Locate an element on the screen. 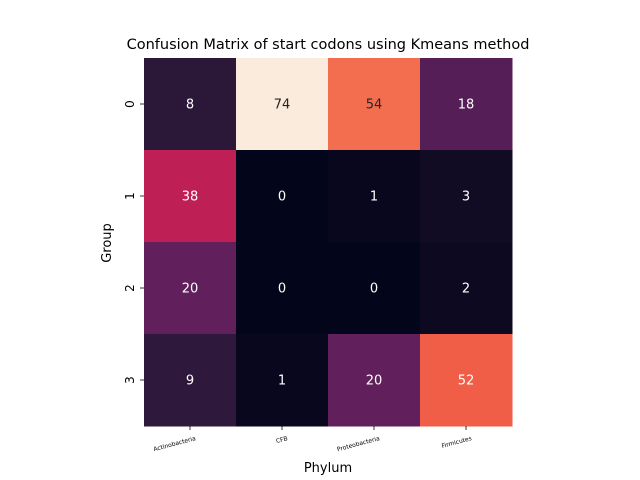 This screenshot has width=640, height=480. heatmap-cell-r1-c2 is located at coordinates (374, 196).